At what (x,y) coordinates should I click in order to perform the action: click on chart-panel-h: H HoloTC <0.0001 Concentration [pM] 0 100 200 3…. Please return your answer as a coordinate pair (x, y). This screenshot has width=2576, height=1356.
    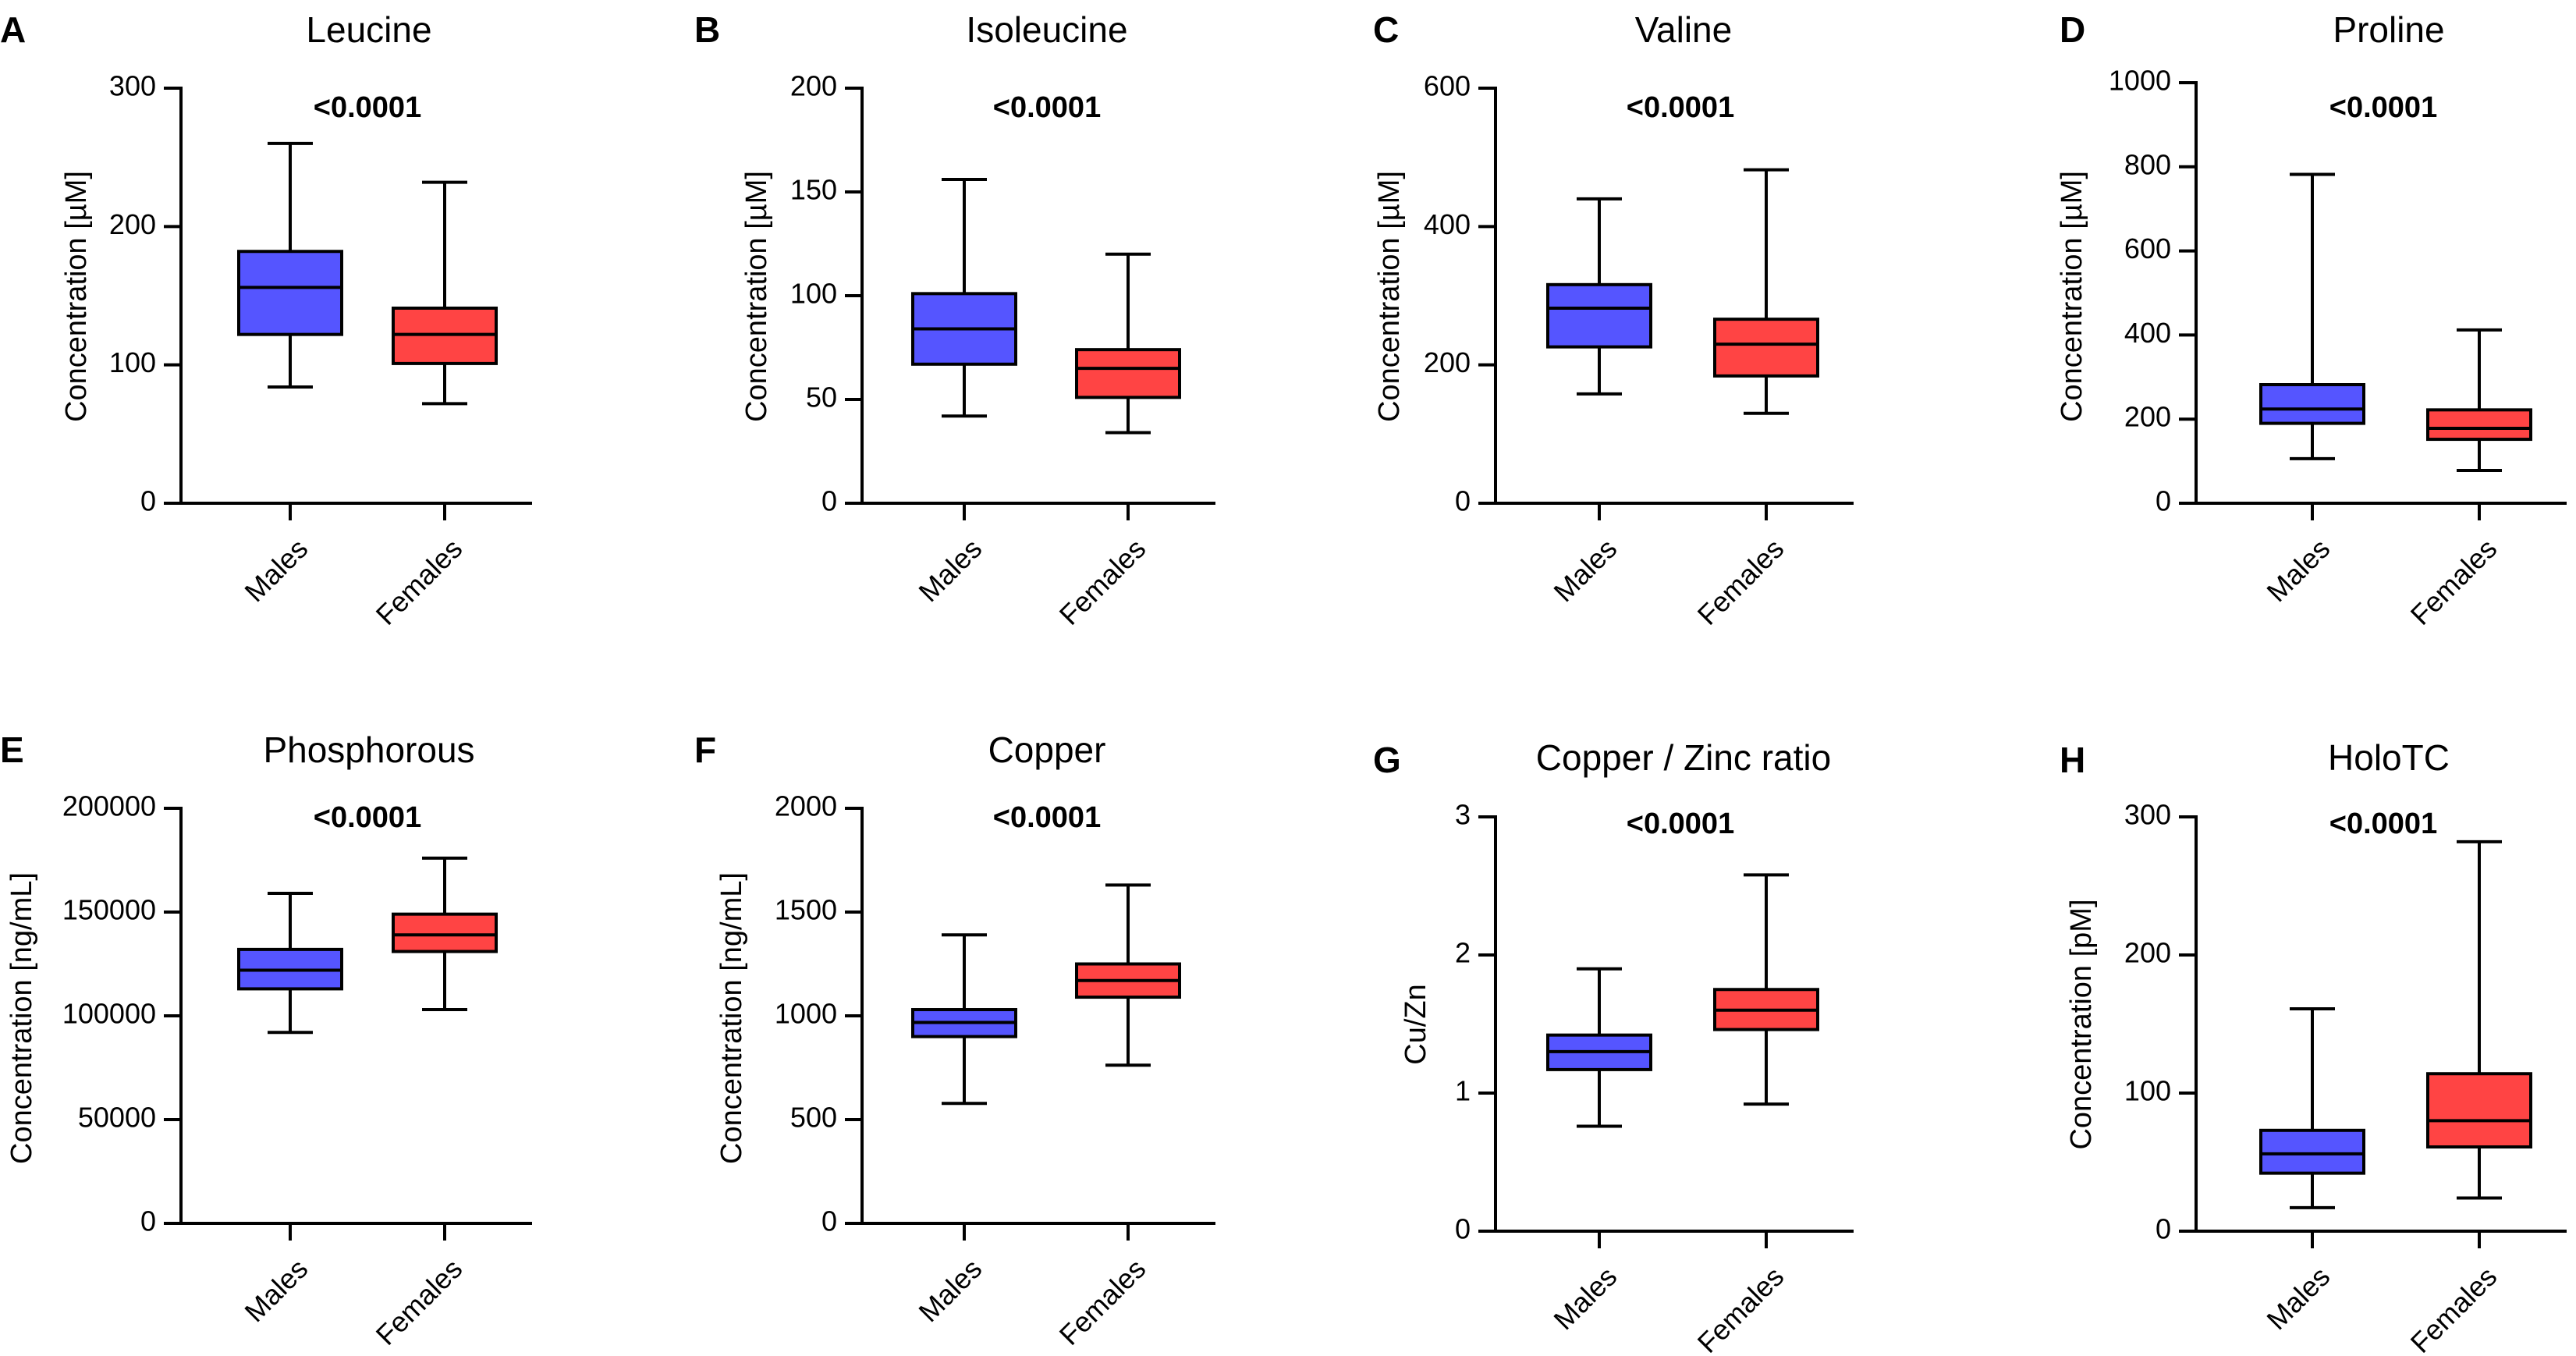
    Looking at the image, I should click on (2313, 1046).